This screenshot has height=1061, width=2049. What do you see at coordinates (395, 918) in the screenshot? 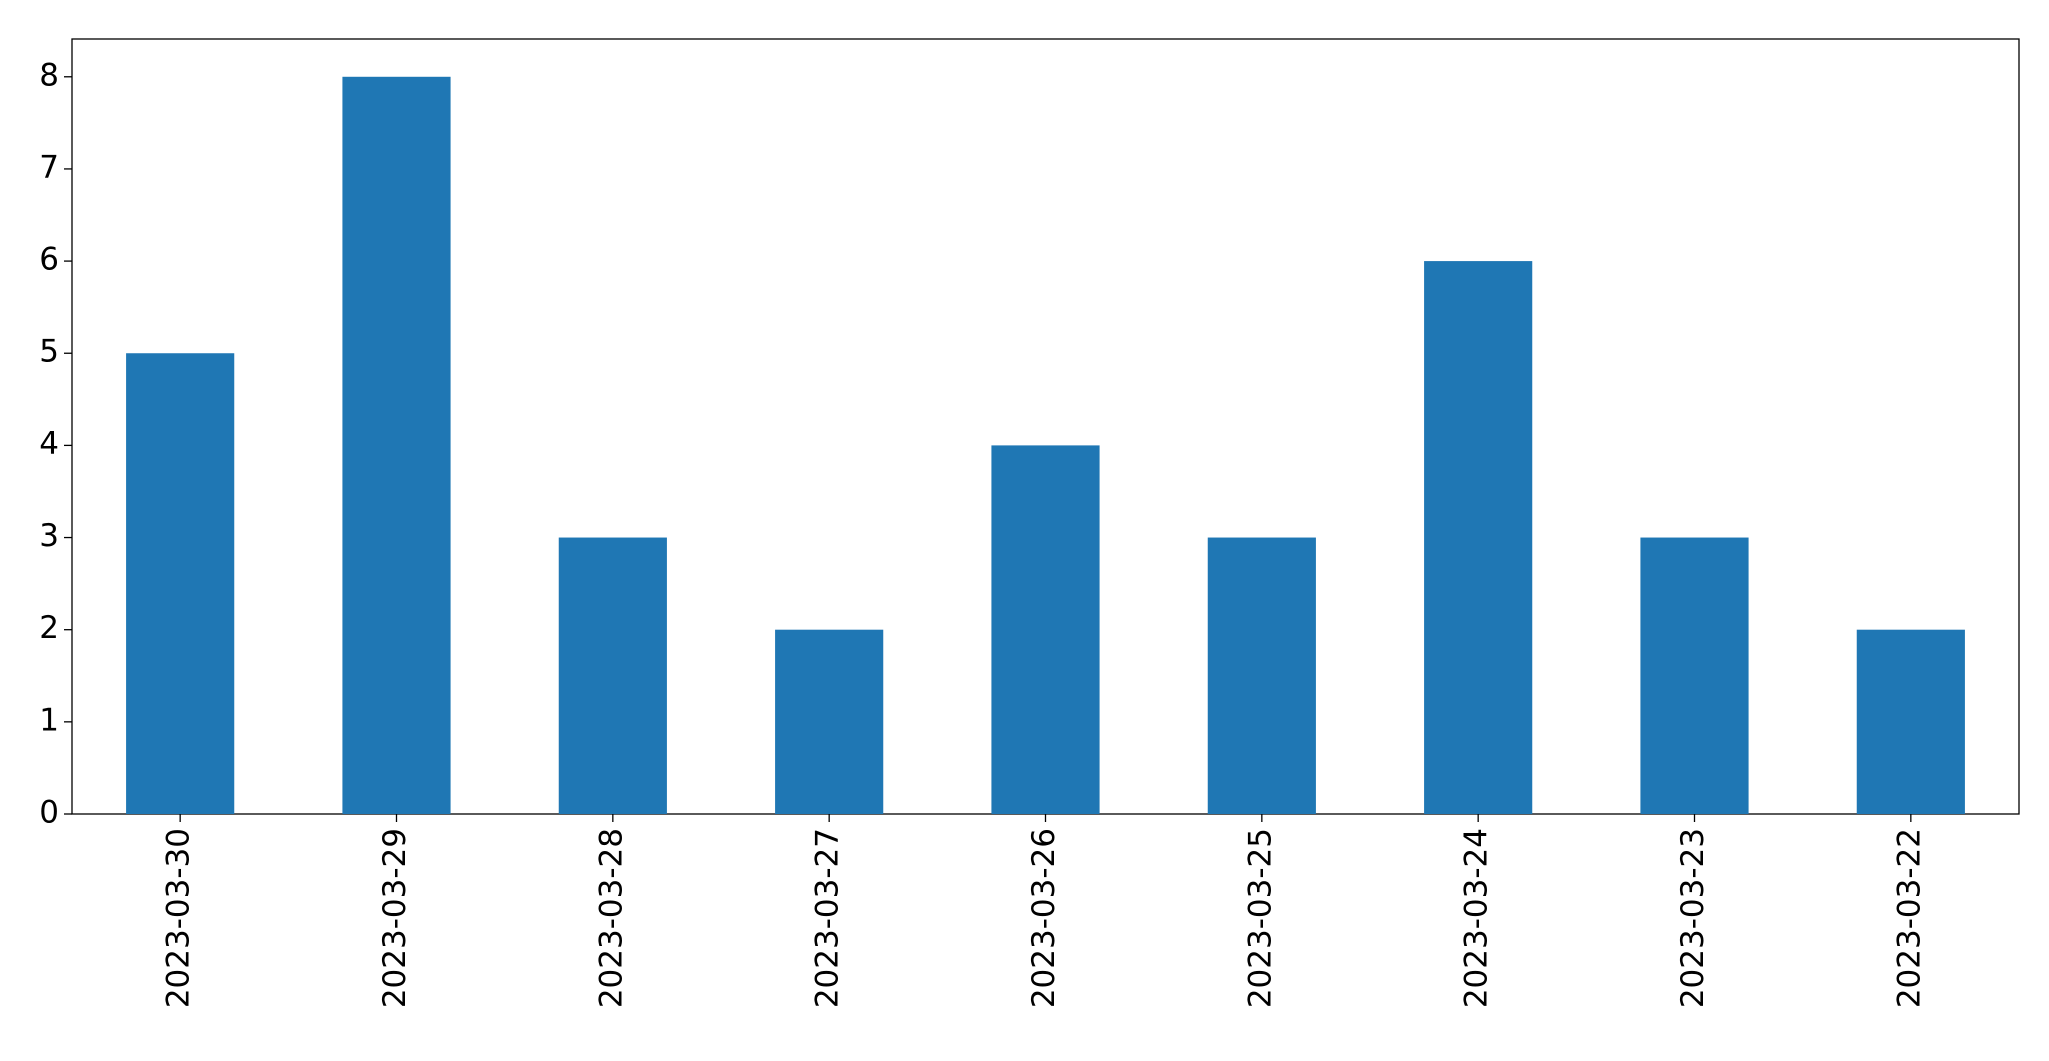
I see `x-tick-label: 2023-03-29` at bounding box center [395, 918].